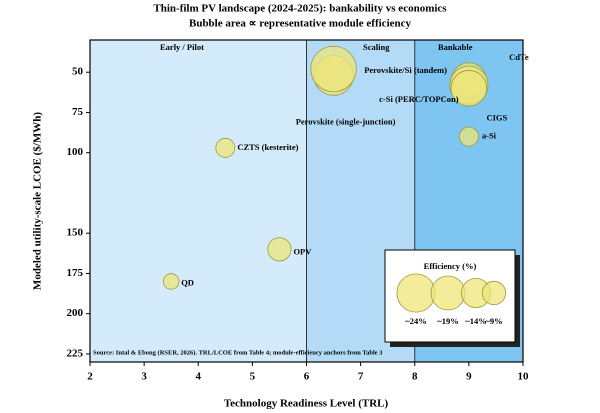 This screenshot has width=600, height=413. I want to click on y-tick-label: 50, so click(78, 72).